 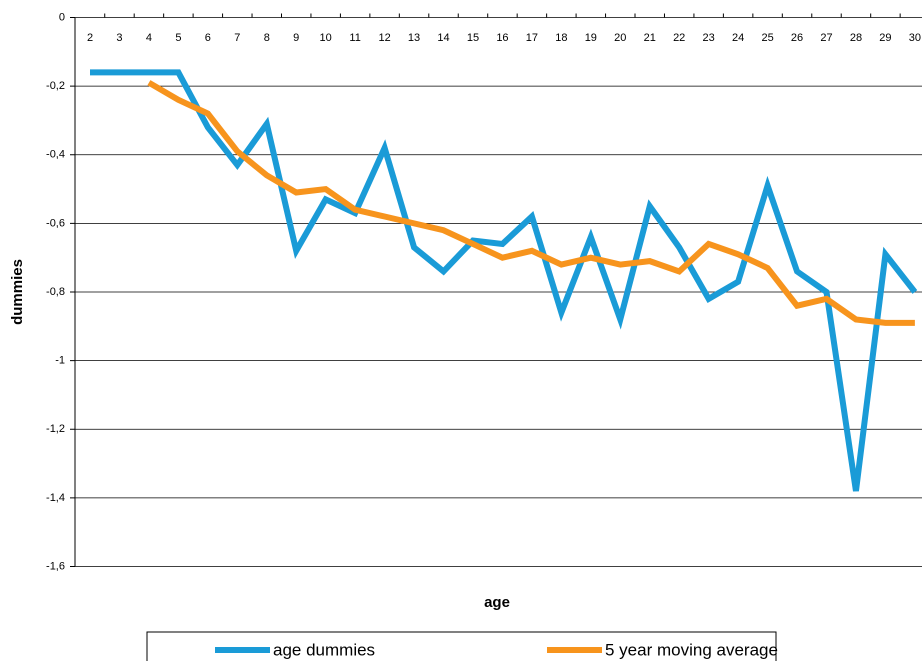 What do you see at coordinates (591, 38) in the screenshot?
I see `x-tick-label: 19` at bounding box center [591, 38].